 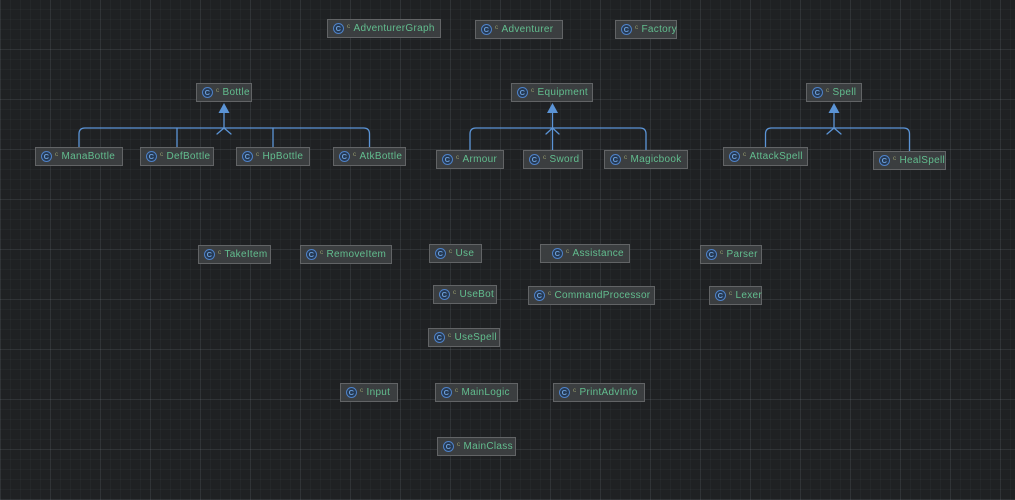 I want to click on class-node-hpbottle: C ᶜ HpBottle, so click(x=273, y=156).